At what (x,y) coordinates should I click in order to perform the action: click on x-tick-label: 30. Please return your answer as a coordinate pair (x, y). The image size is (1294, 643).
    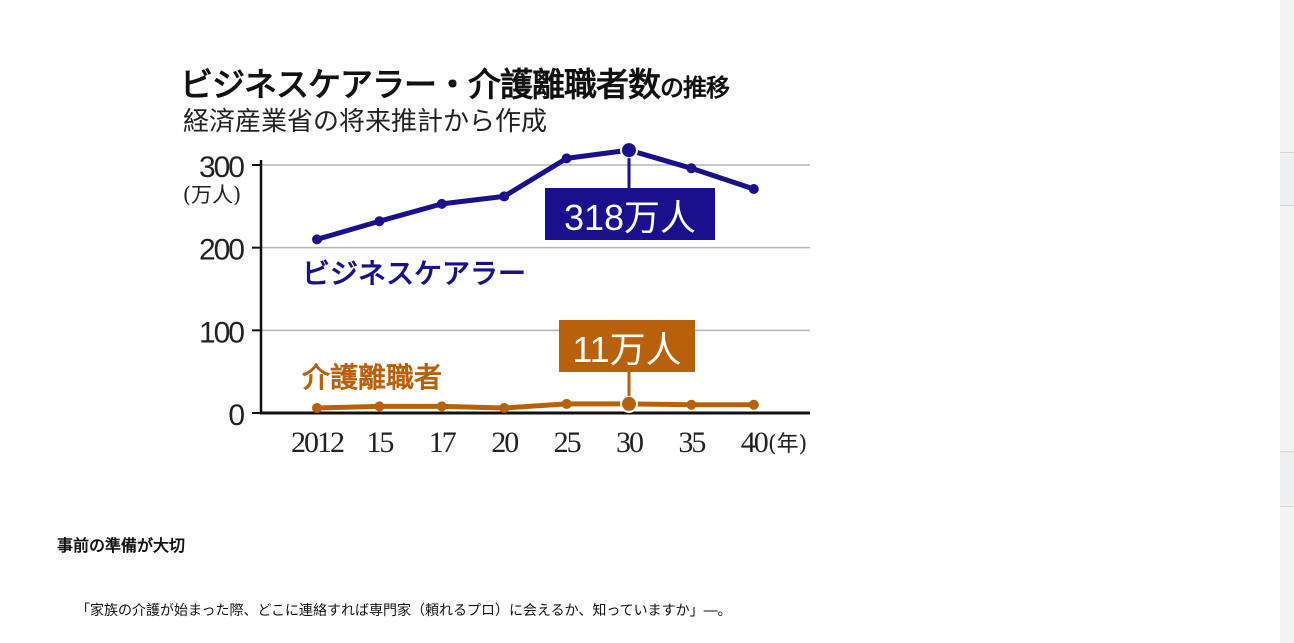
    Looking at the image, I should click on (629, 442).